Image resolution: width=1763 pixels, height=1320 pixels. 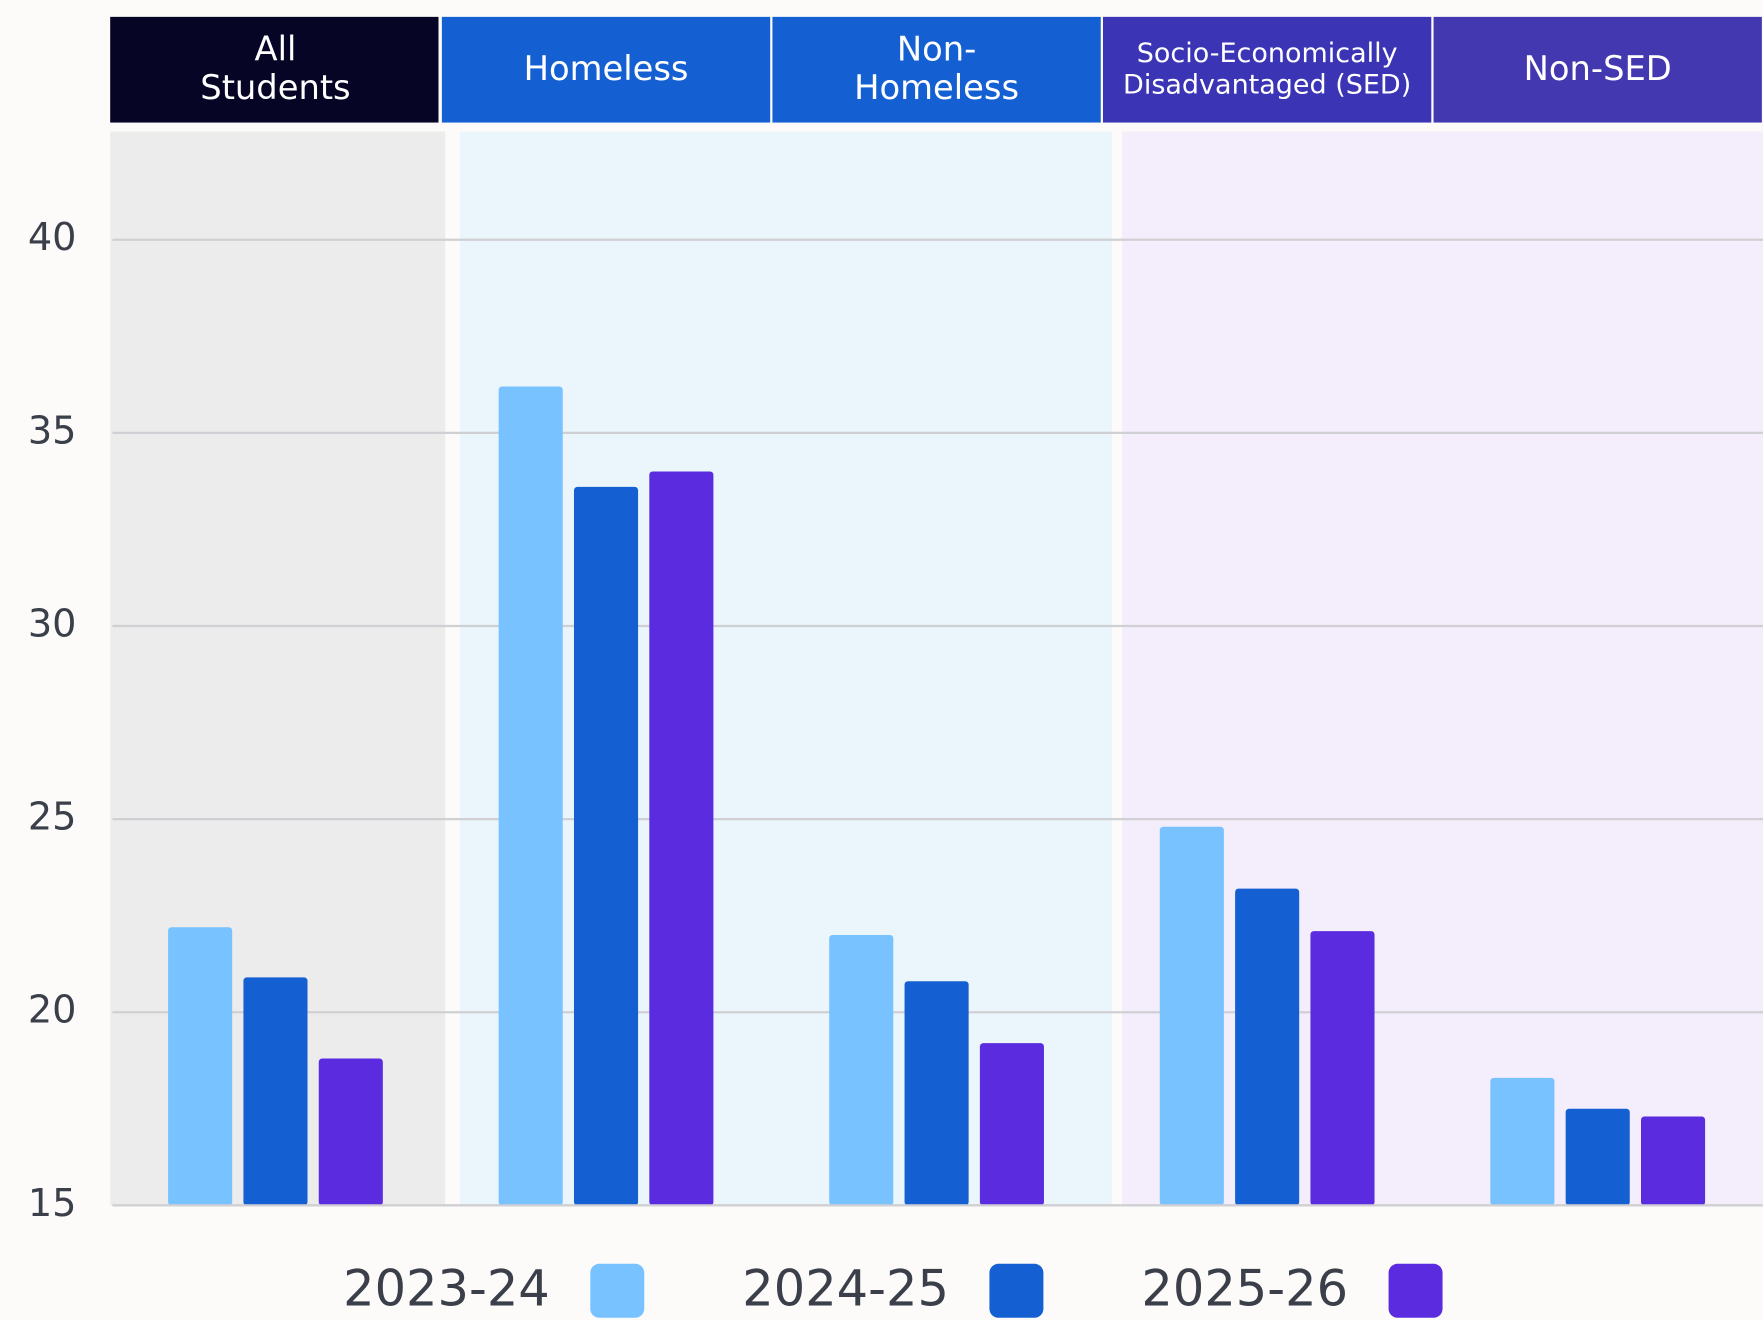 I want to click on header-box: Non-Homeless, so click(x=936, y=70).